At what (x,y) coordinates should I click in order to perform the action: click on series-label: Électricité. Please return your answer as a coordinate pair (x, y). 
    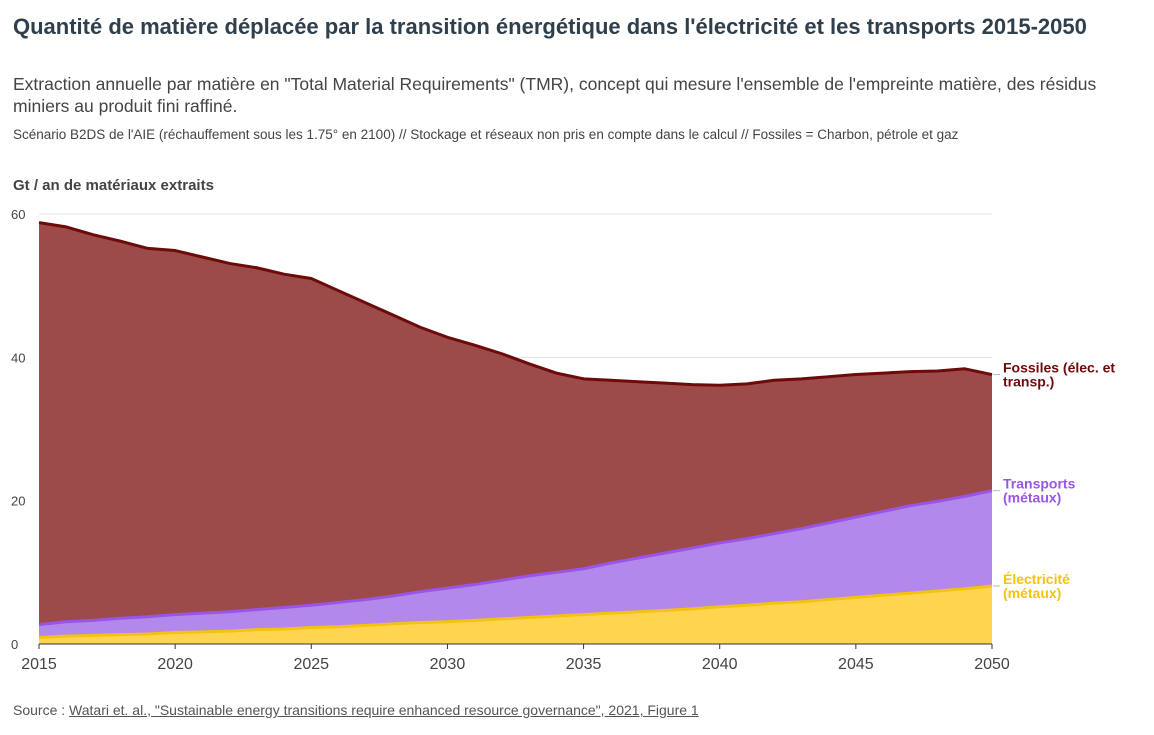
    Looking at the image, I should click on (1036, 579).